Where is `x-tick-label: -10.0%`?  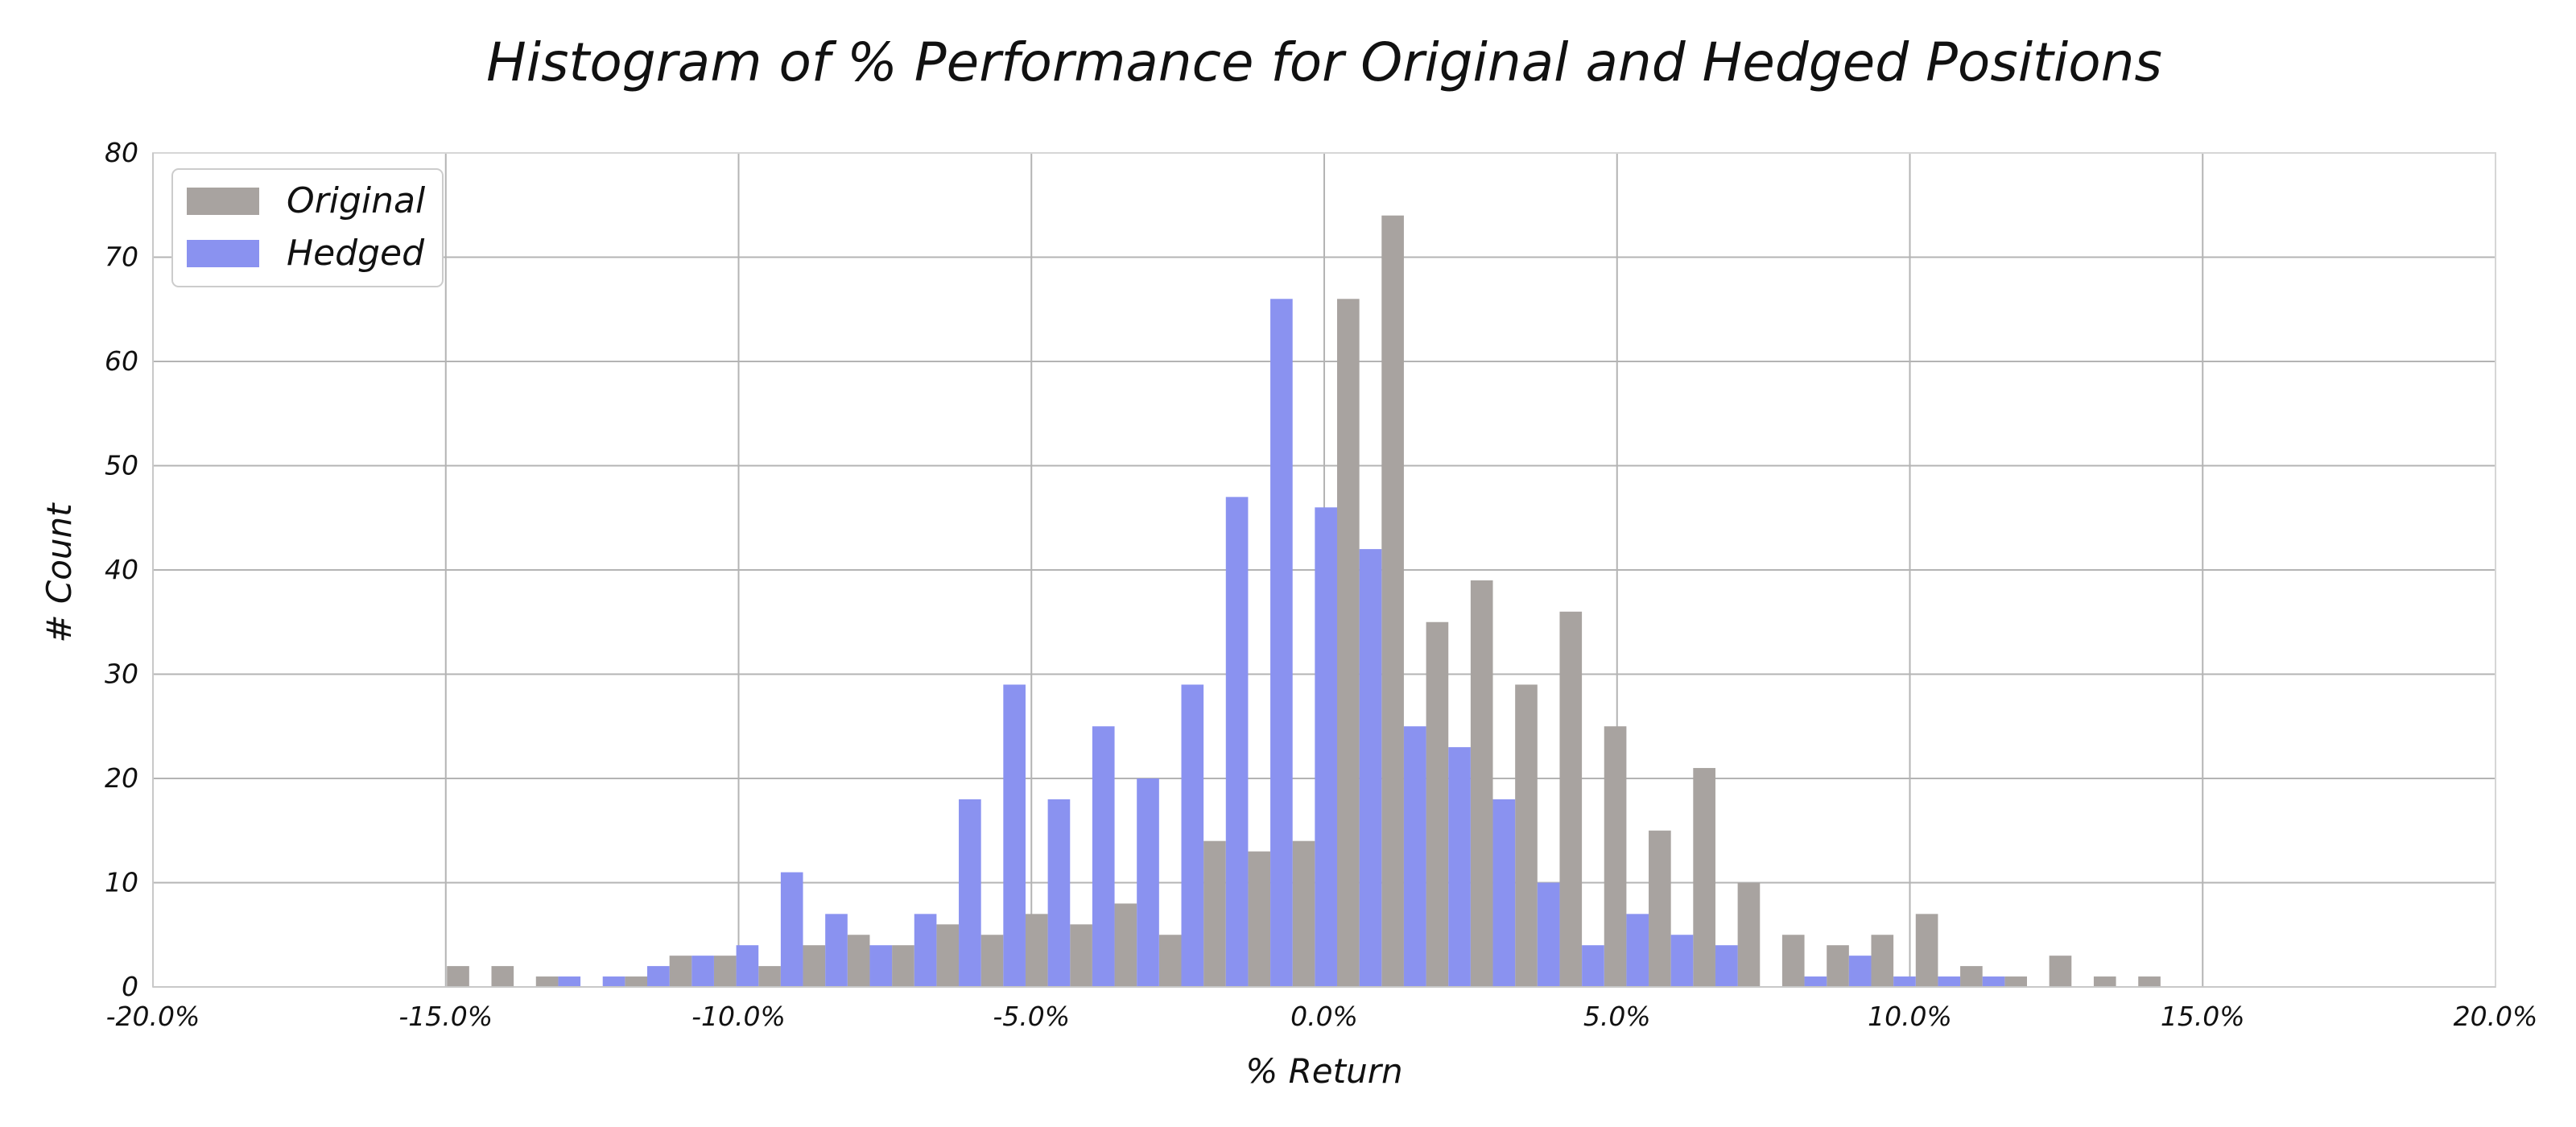
x-tick-label: -10.0% is located at coordinates (738, 1016).